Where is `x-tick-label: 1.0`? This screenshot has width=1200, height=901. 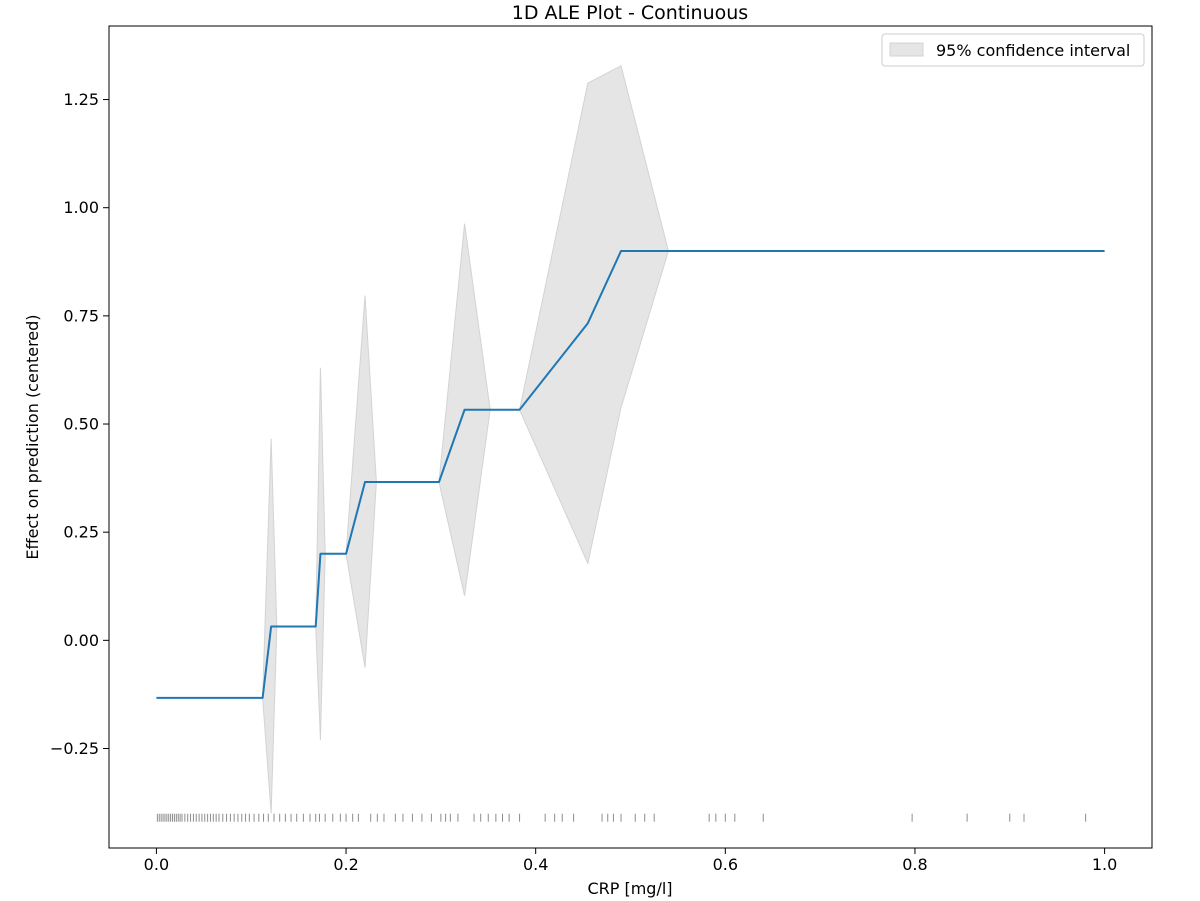
x-tick-label: 1.0 is located at coordinates (1104, 864).